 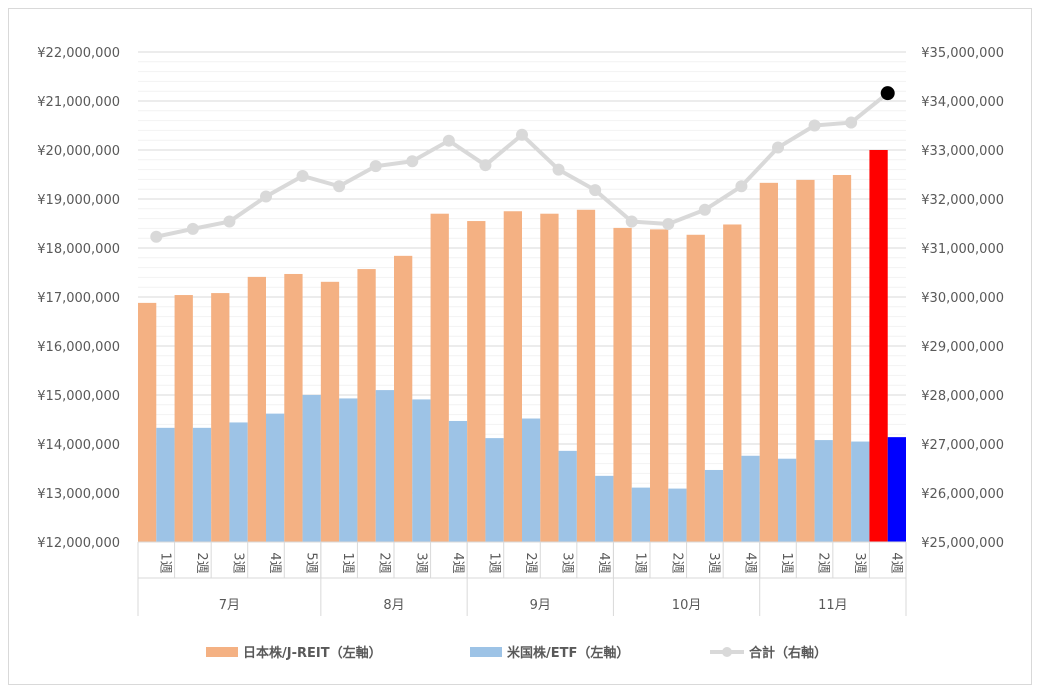 What do you see at coordinates (962, 543) in the screenshot?
I see `right-axis-tick-label: ¥25,000,000` at bounding box center [962, 543].